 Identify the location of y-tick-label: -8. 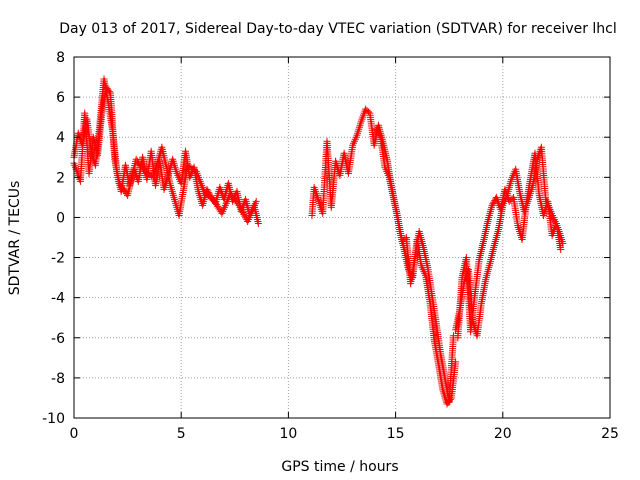
(58, 379).